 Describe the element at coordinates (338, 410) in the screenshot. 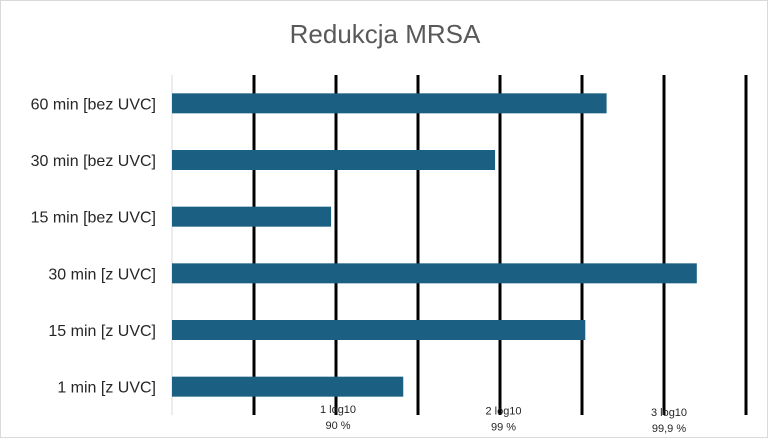

I see `tick-label-0: 1 log10` at that location.